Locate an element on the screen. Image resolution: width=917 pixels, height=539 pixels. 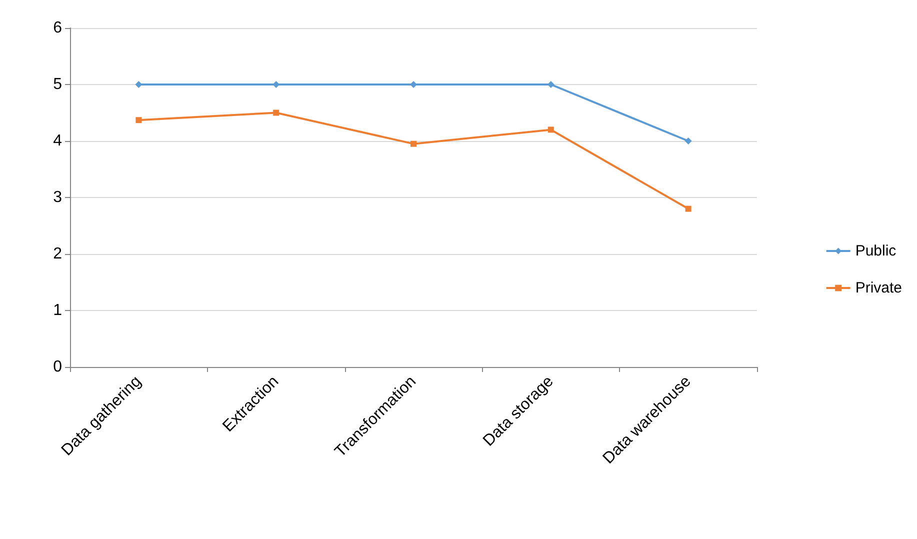
y-tick-label: 6 is located at coordinates (57, 28).